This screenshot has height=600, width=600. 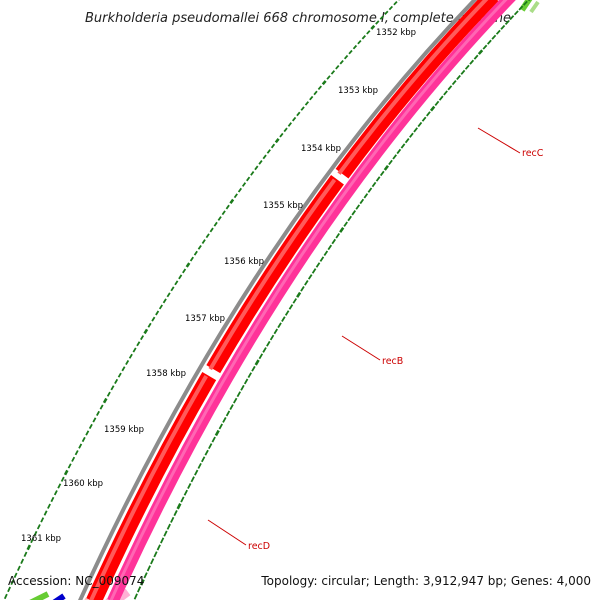 I want to click on ruler-tick-label: 1355 kbp, so click(x=283, y=206).